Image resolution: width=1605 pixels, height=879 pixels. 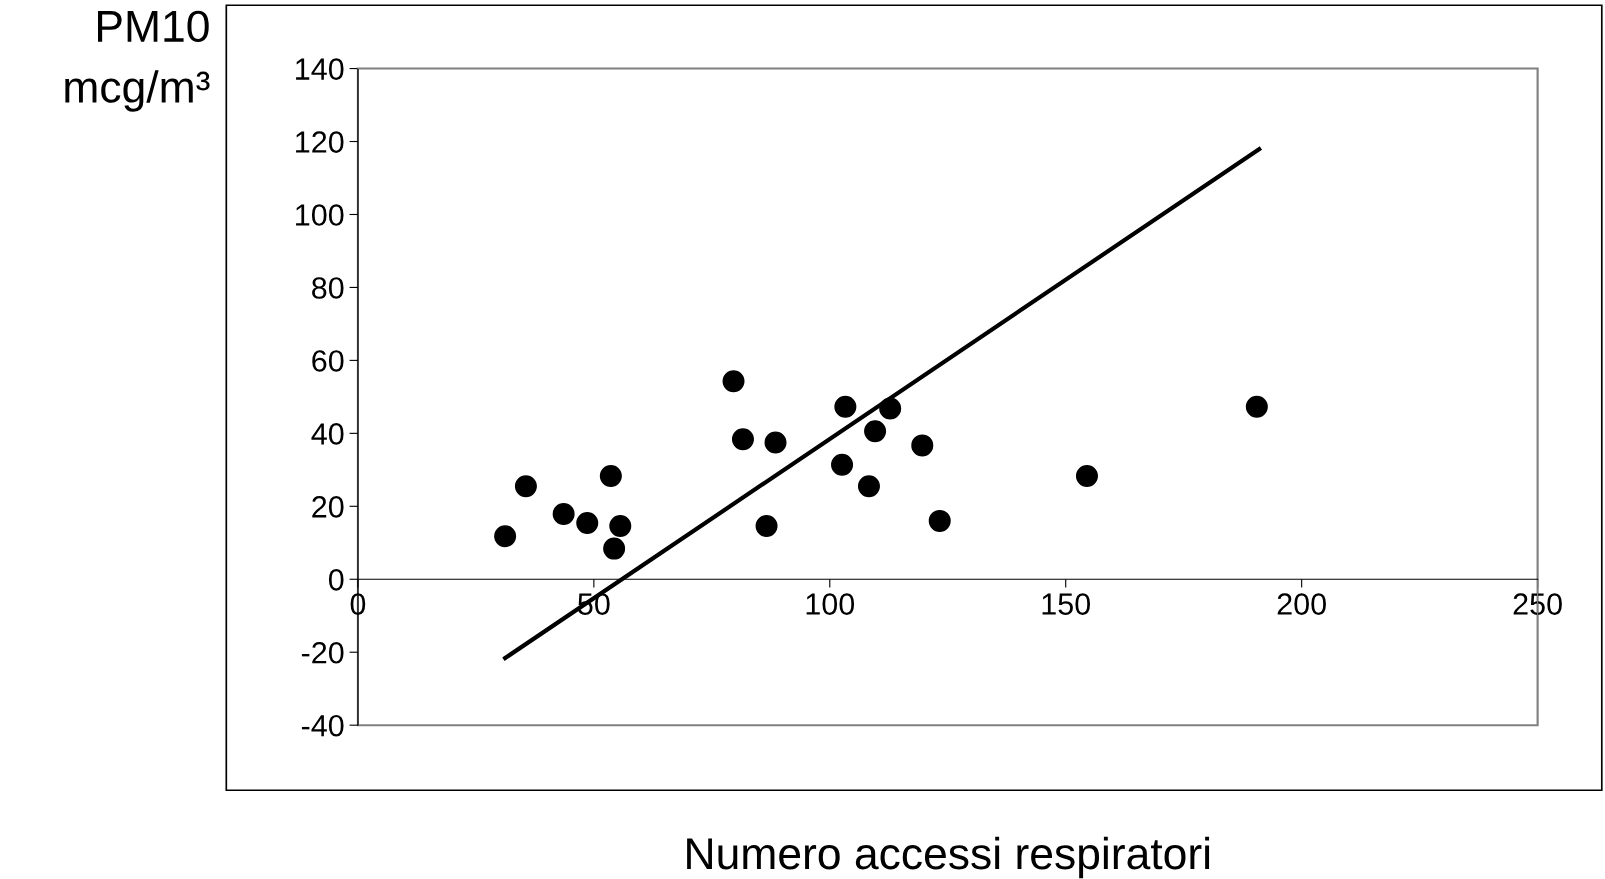 What do you see at coordinates (336, 580) in the screenshot?
I see `y-tick-label: 0` at bounding box center [336, 580].